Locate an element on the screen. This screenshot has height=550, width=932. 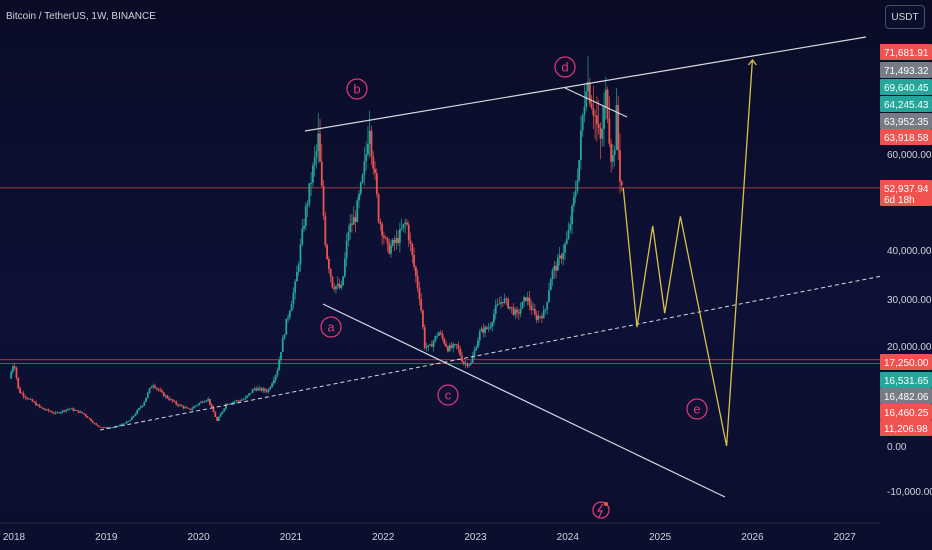
chart-title: Bitcoin / TetherUS, 1W, BINANCE is located at coordinates (81, 16).